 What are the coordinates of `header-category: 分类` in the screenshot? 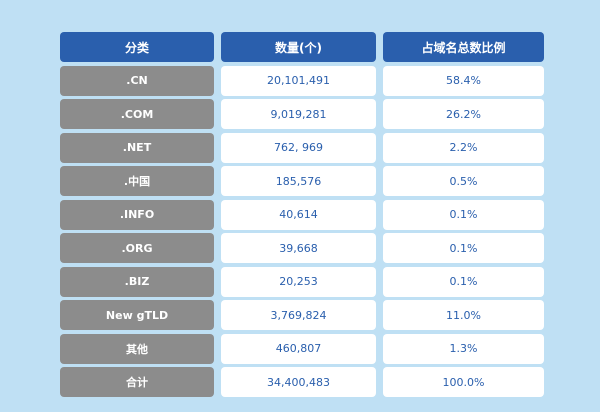 It's located at (137, 47).